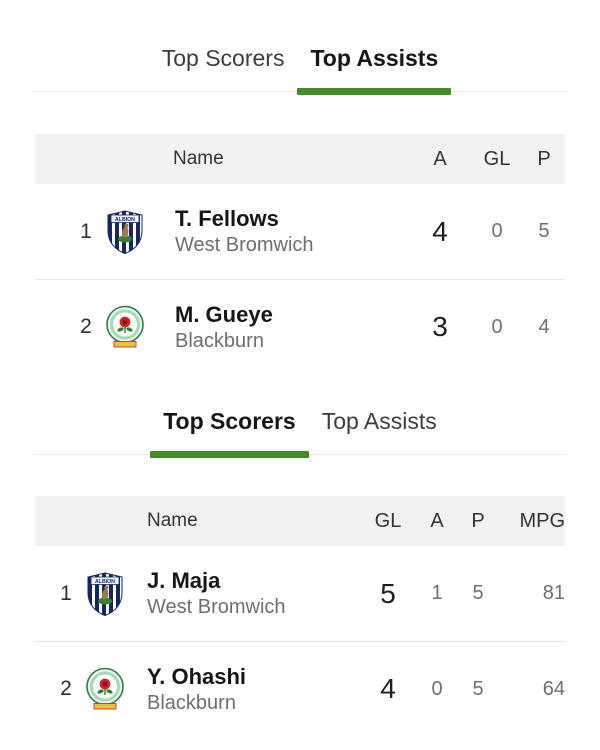  What do you see at coordinates (388, 688) in the screenshot?
I see `stat-goals: 4` at bounding box center [388, 688].